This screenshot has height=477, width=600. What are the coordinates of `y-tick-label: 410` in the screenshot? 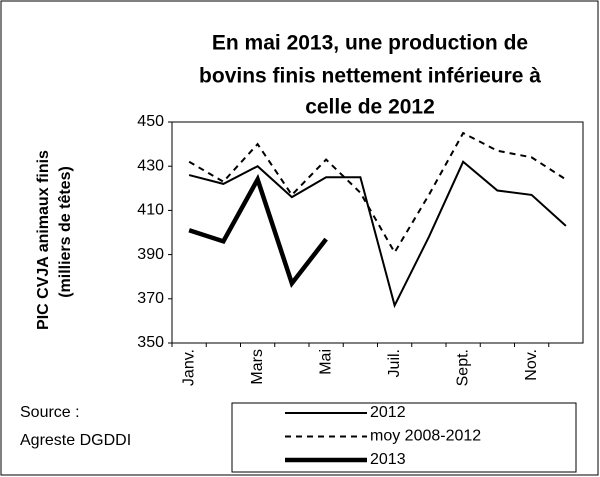 It's located at (150, 210).